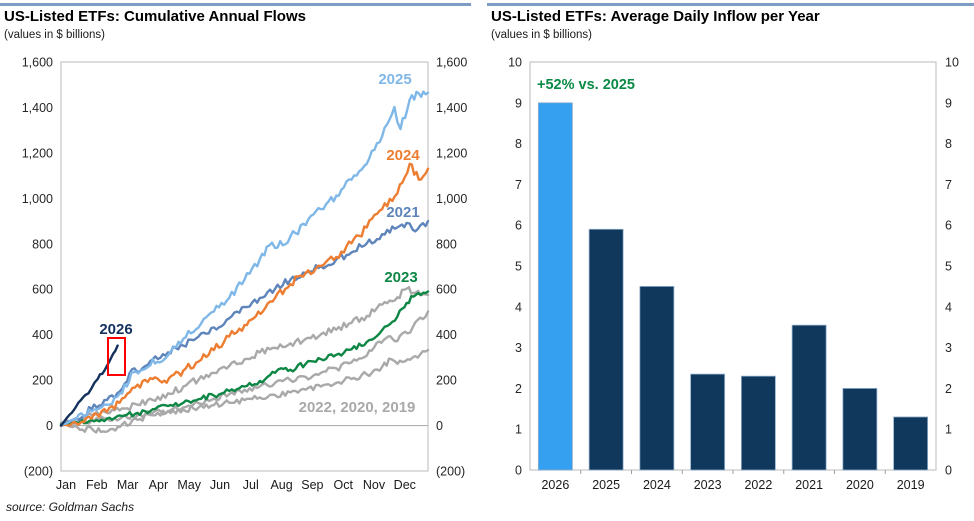 The image size is (974, 521). Describe the element at coordinates (809, 485) in the screenshot. I see `svg-text: 2021` at that location.